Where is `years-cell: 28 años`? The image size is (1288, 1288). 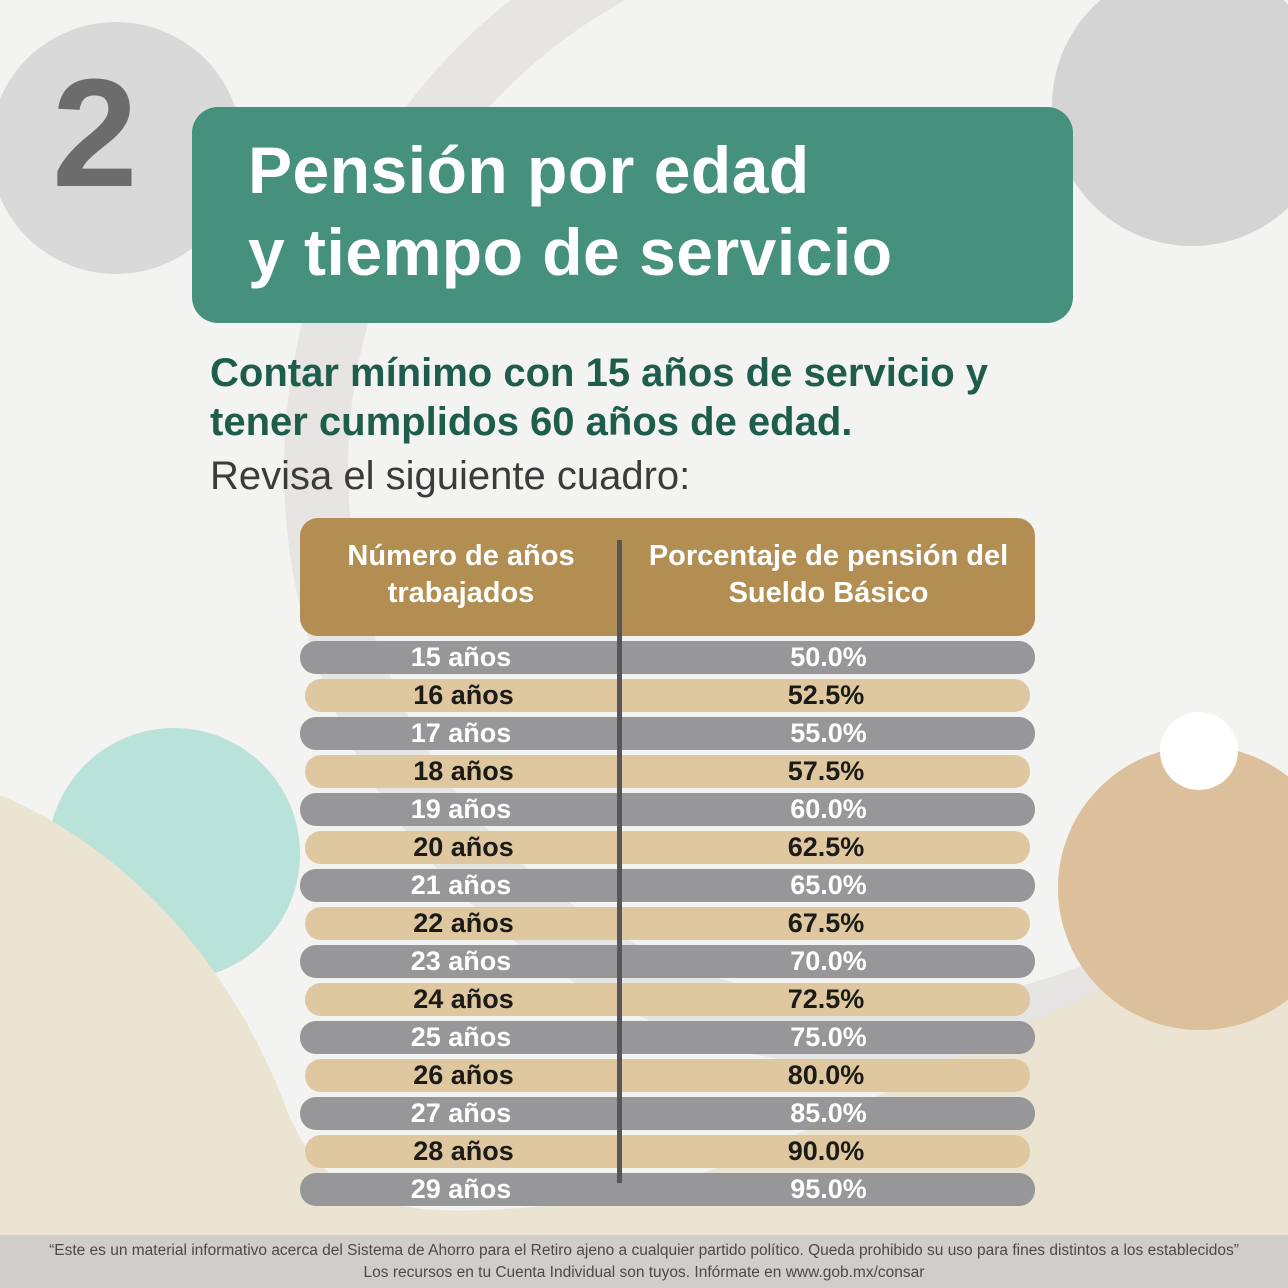
years-cell: 28 años is located at coordinates (463, 1151).